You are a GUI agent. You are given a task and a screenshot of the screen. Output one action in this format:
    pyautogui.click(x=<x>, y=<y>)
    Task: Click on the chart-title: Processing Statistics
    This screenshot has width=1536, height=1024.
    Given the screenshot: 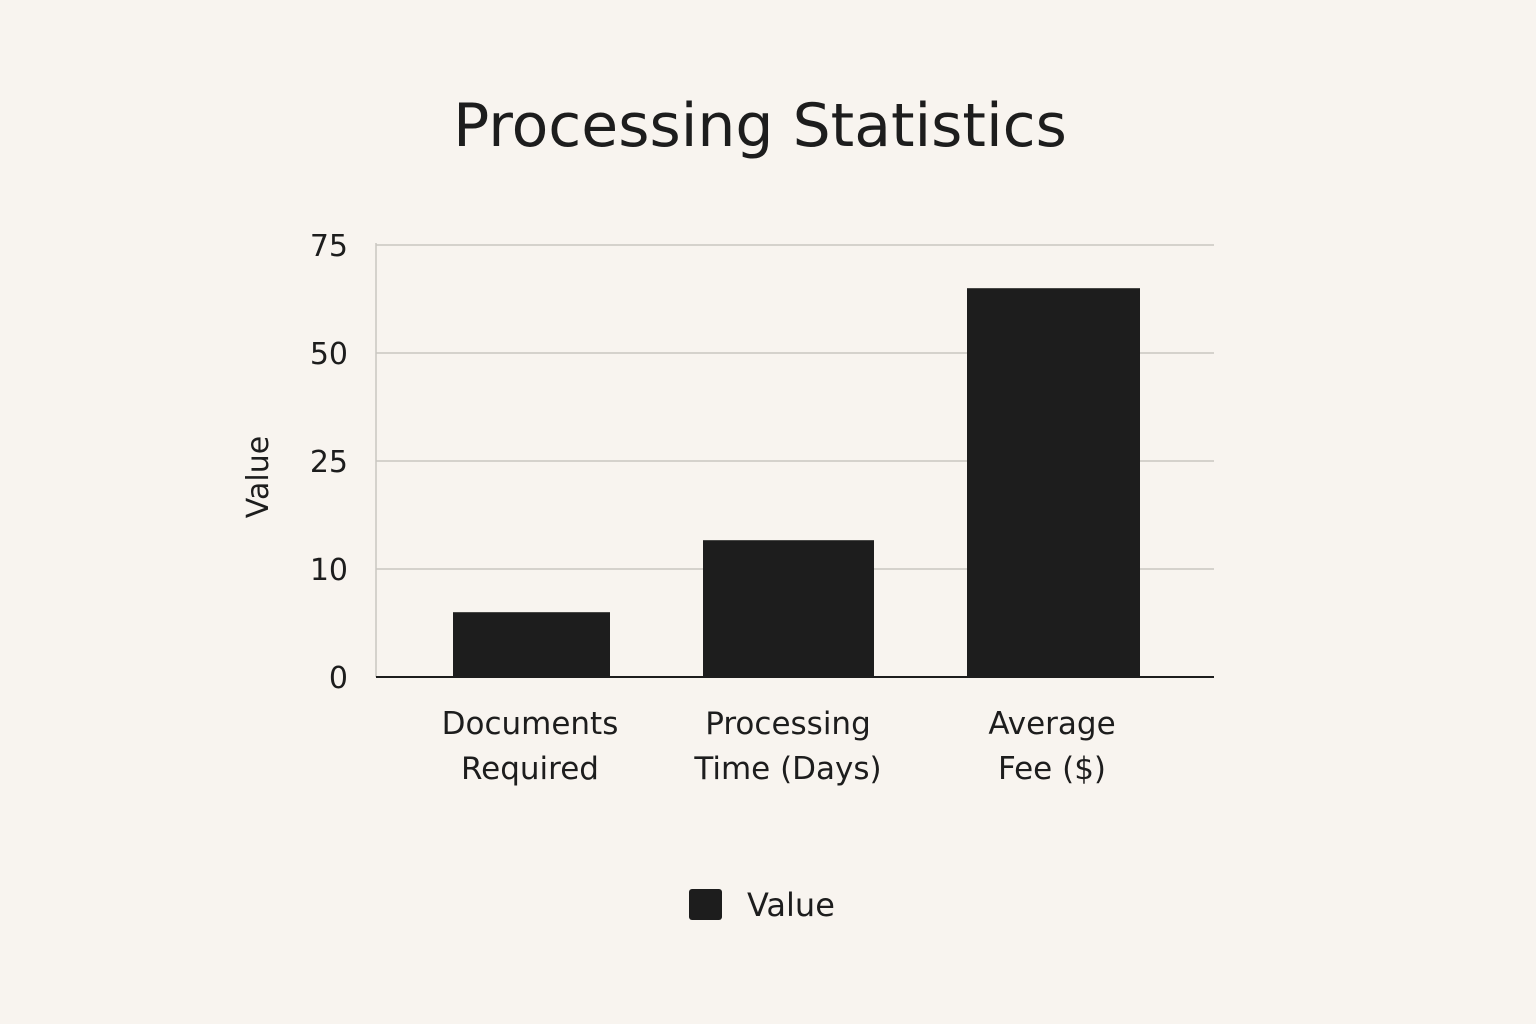 What is the action you would take?
    pyautogui.click(x=760, y=126)
    